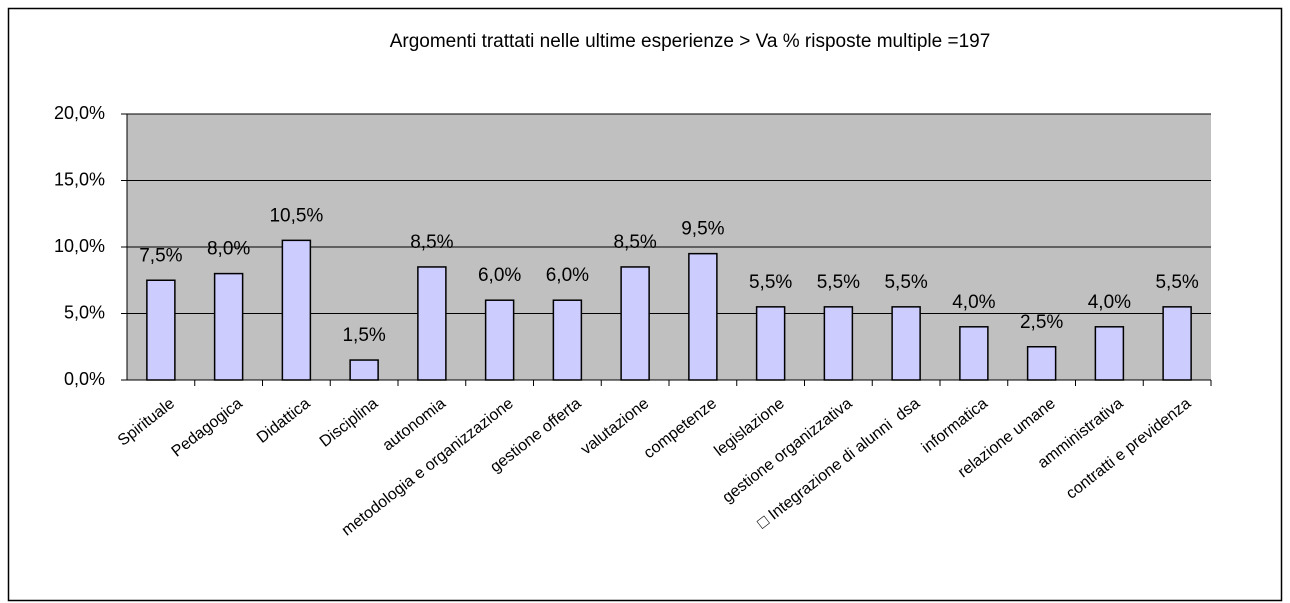 This screenshot has height=603, width=1290. Describe the element at coordinates (79, 113) in the screenshot. I see `y-tick-label: 20,0%` at that location.